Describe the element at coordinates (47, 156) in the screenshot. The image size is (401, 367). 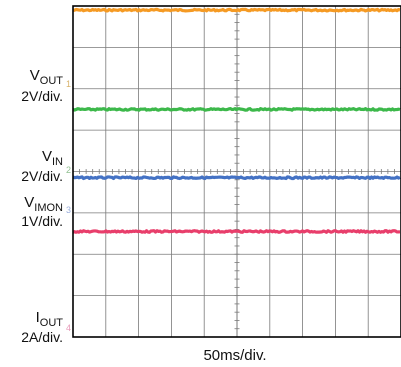
I see `label-vin-main: V` at that location.